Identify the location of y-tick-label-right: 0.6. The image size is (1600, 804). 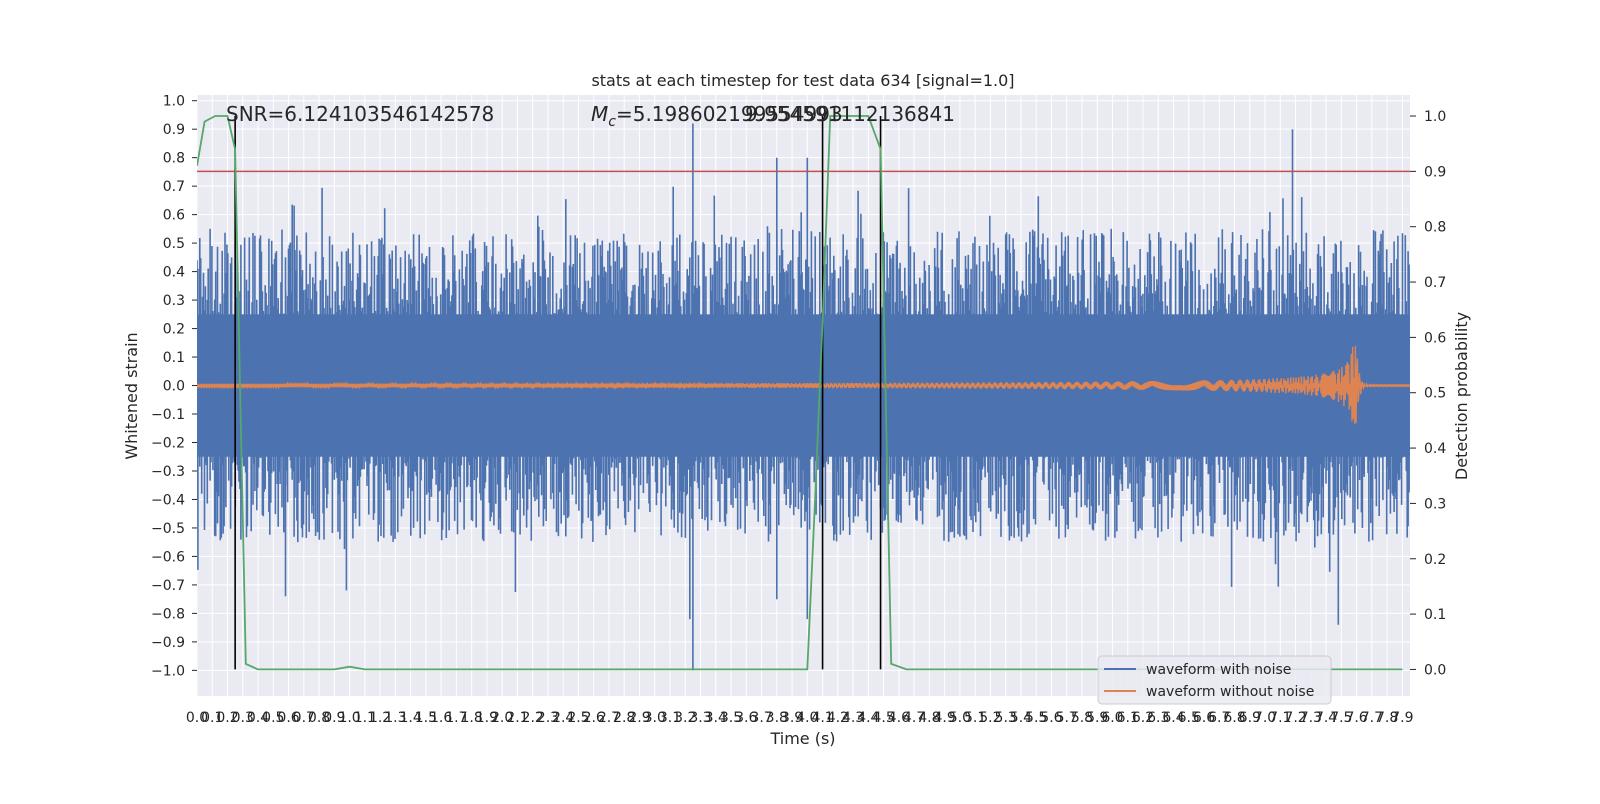
(1435, 338).